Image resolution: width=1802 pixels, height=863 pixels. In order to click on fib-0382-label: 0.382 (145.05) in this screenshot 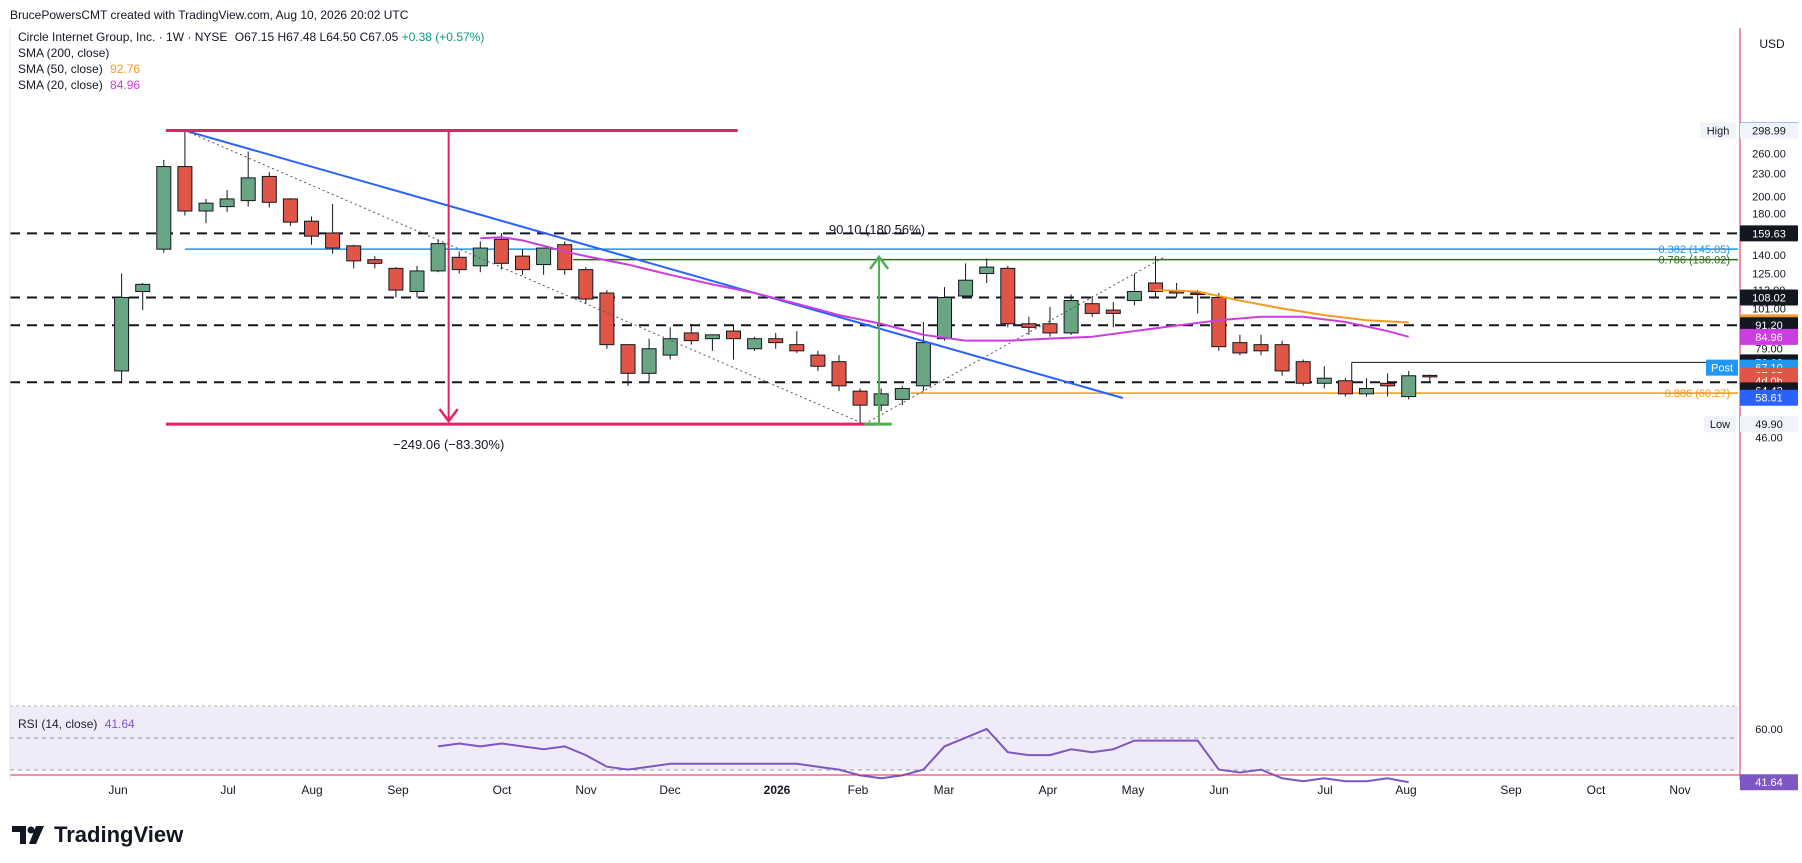, I will do `click(1694, 250)`.